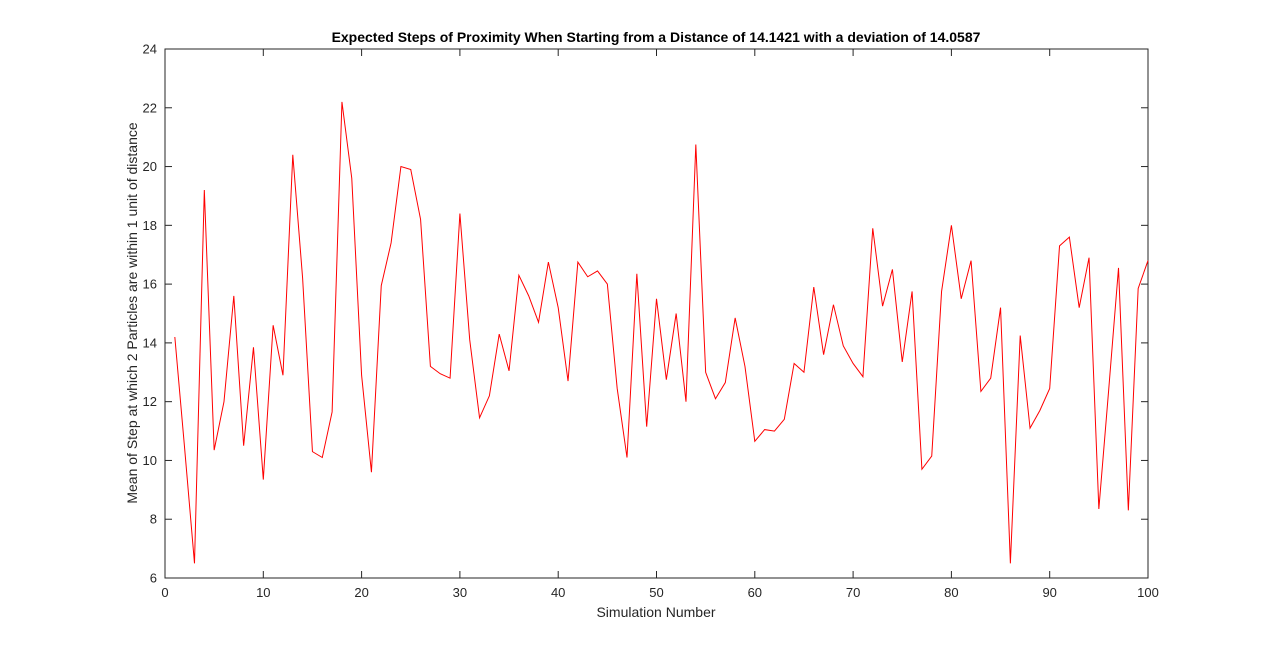 The image size is (1270, 654). I want to click on y-tick-label: 24, so click(150, 49).